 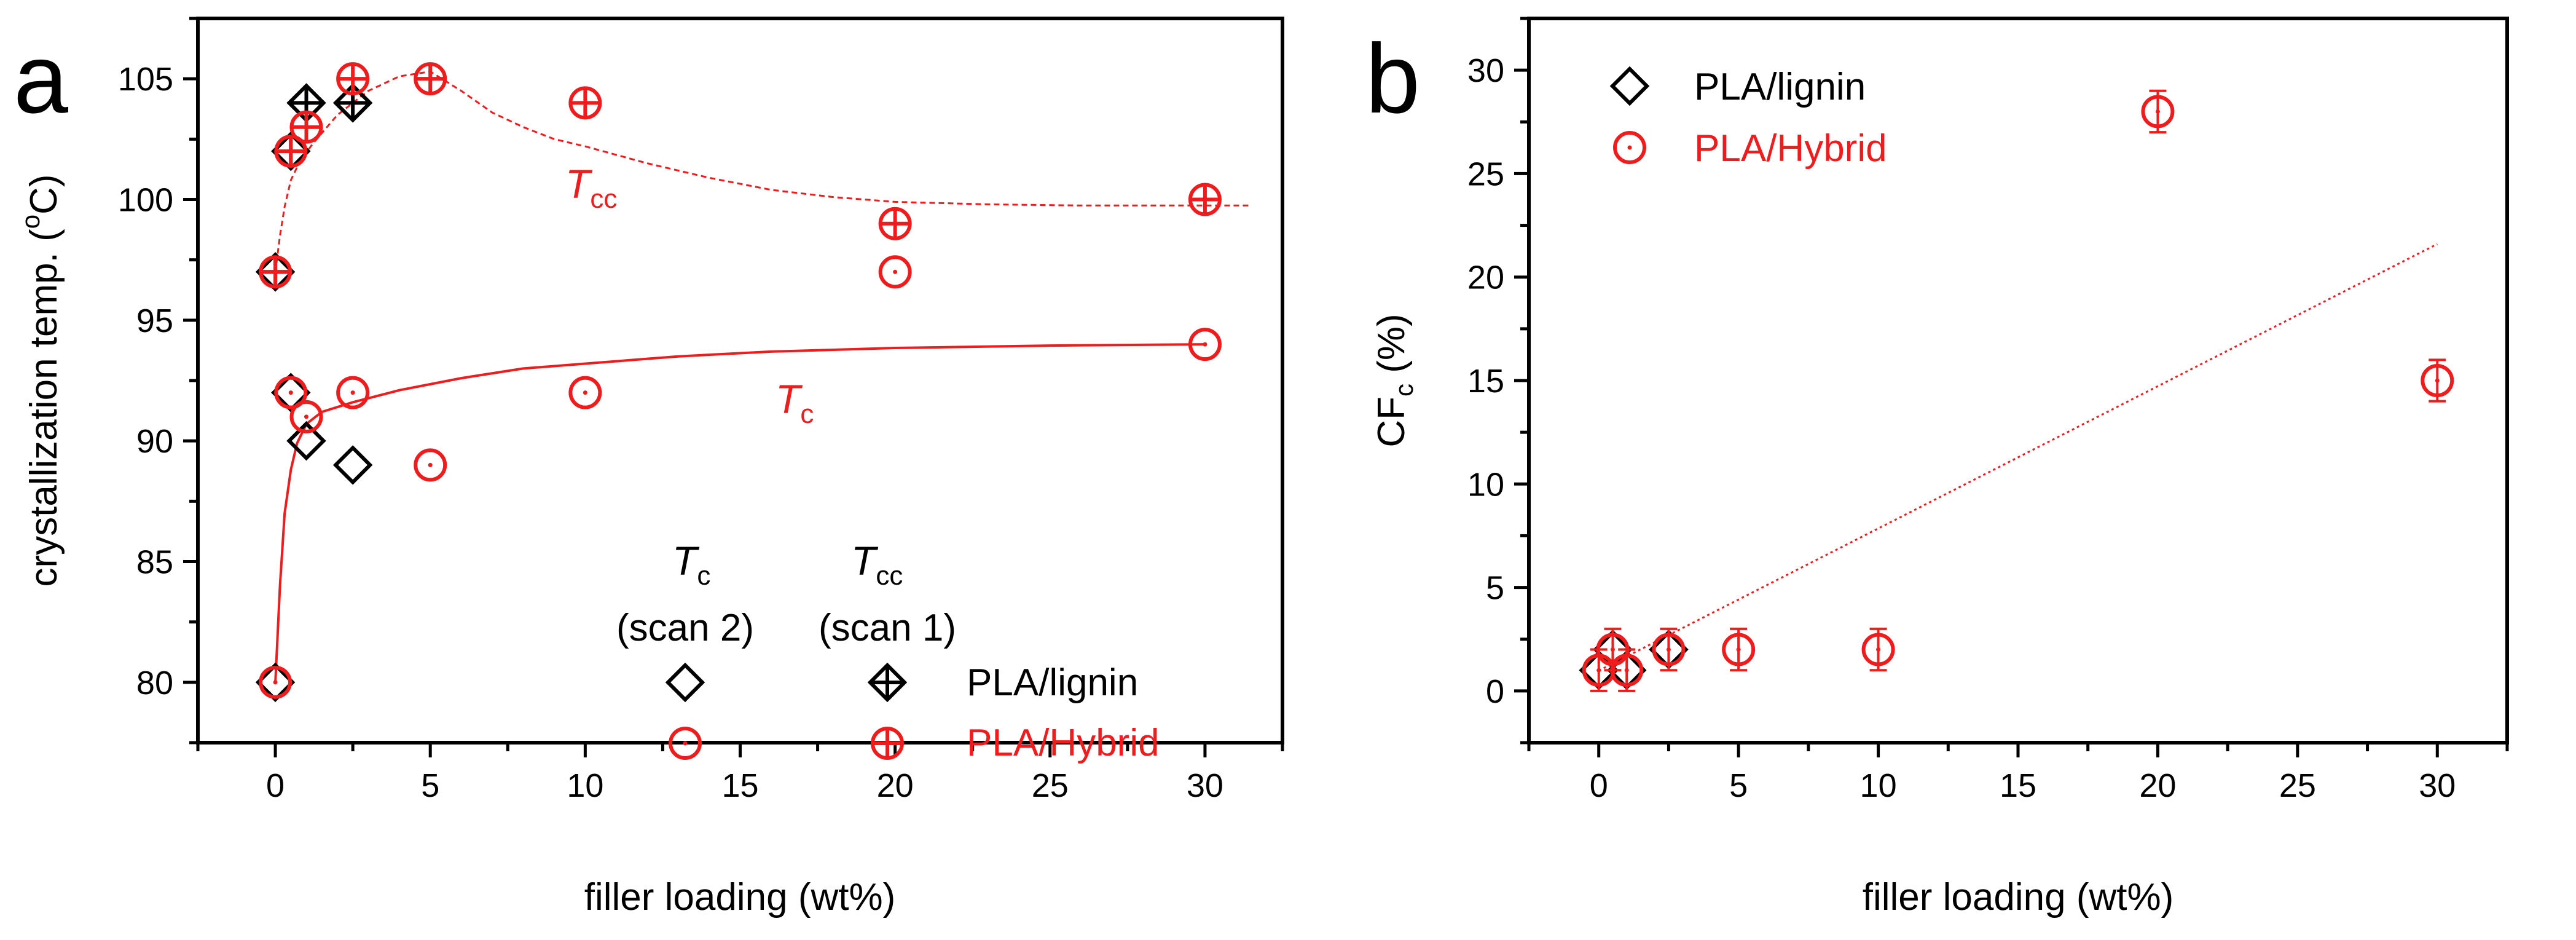 What do you see at coordinates (1052, 683) in the screenshot?
I see `legend-pla-lignin: PLA/lignin` at bounding box center [1052, 683].